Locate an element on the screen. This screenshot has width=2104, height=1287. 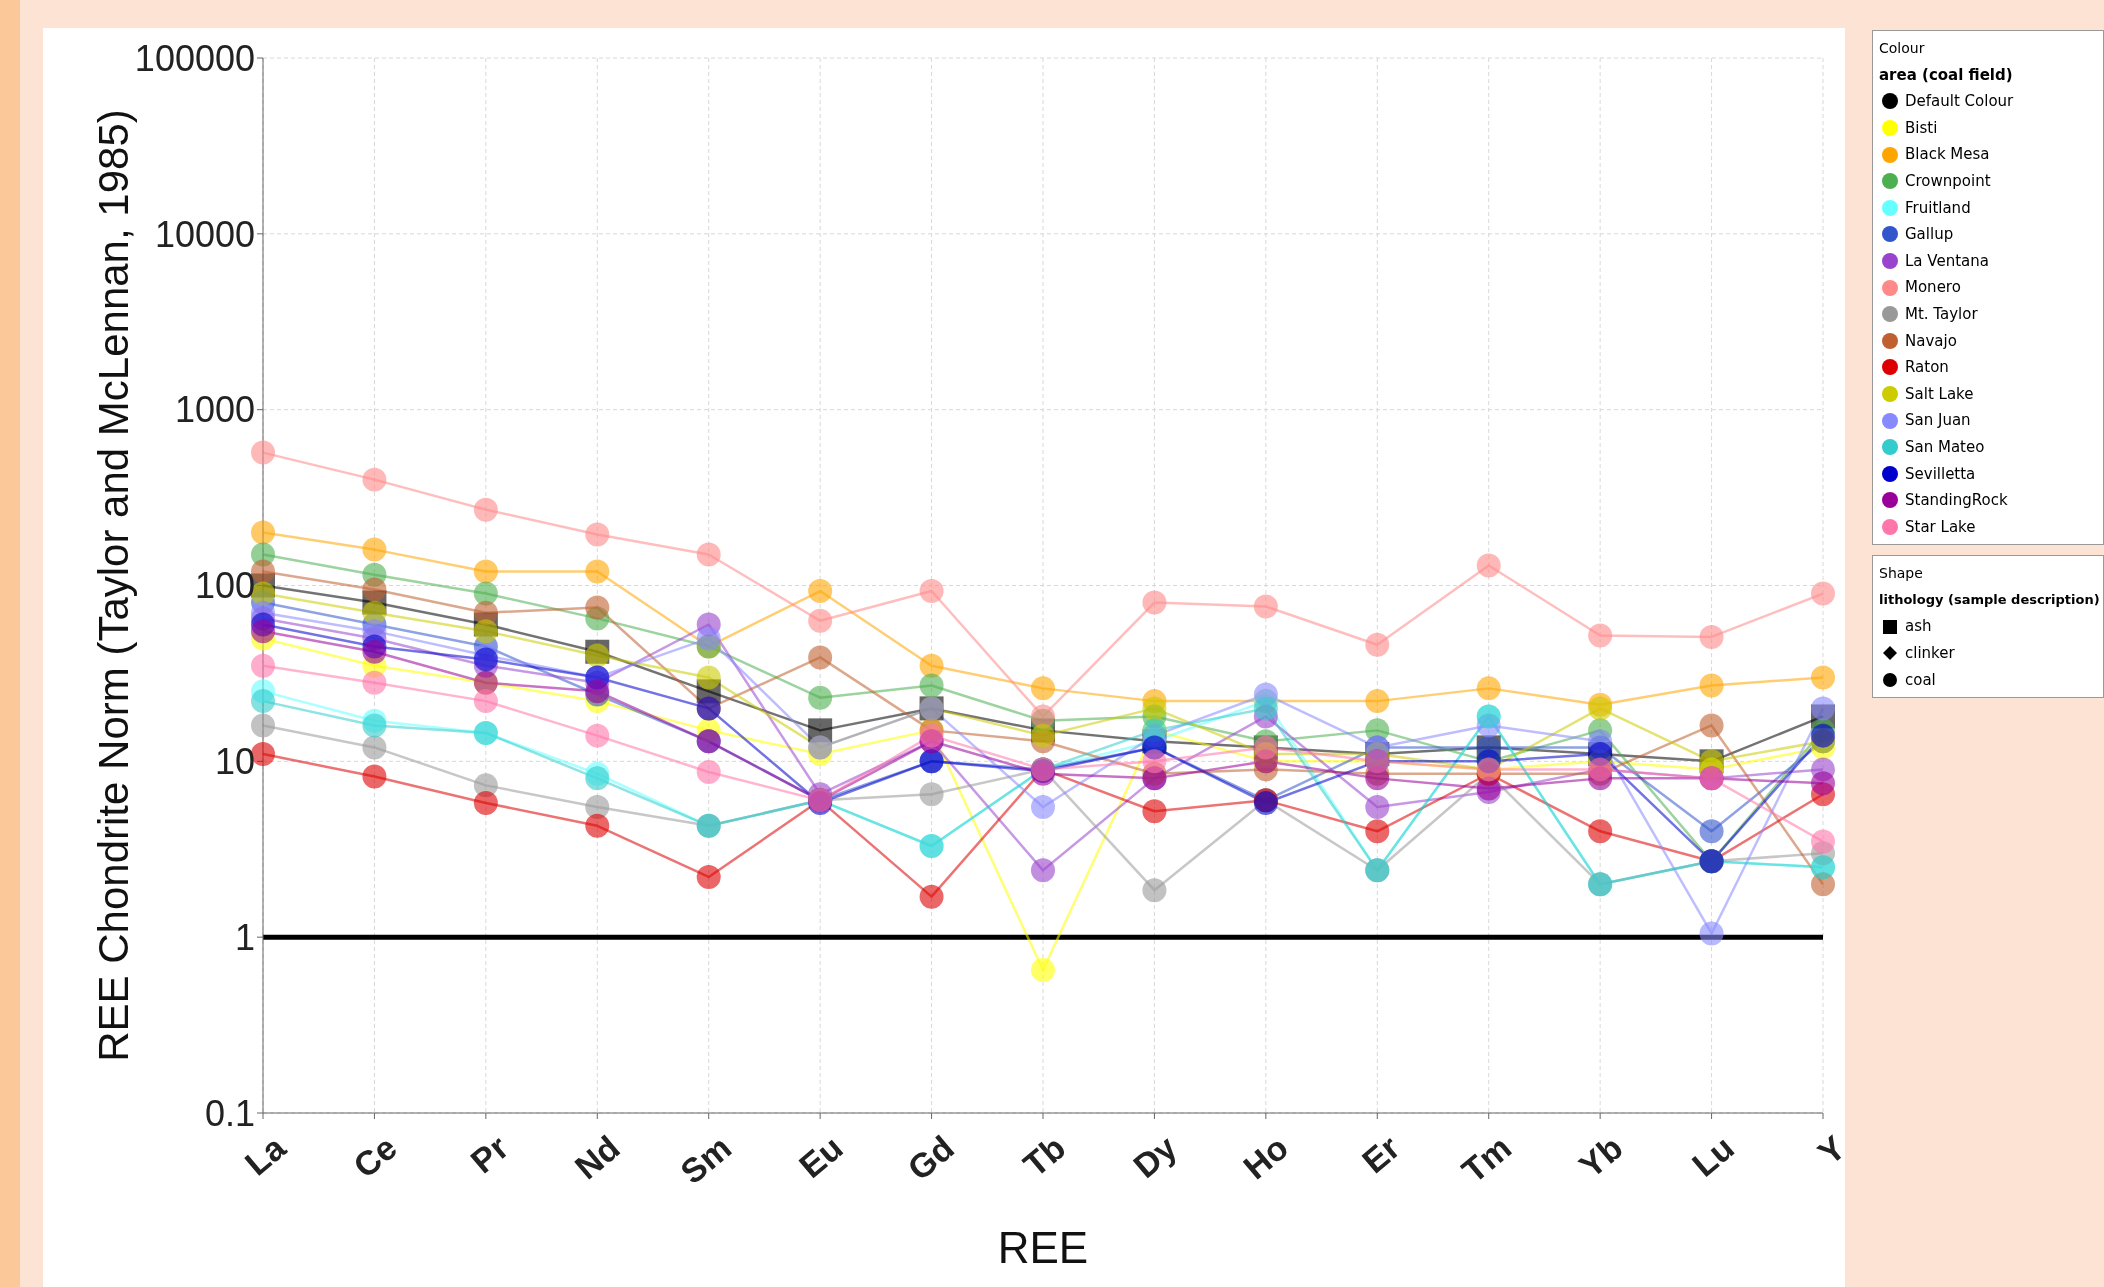
x-tick-label: Lu is located at coordinates (1712, 1156).